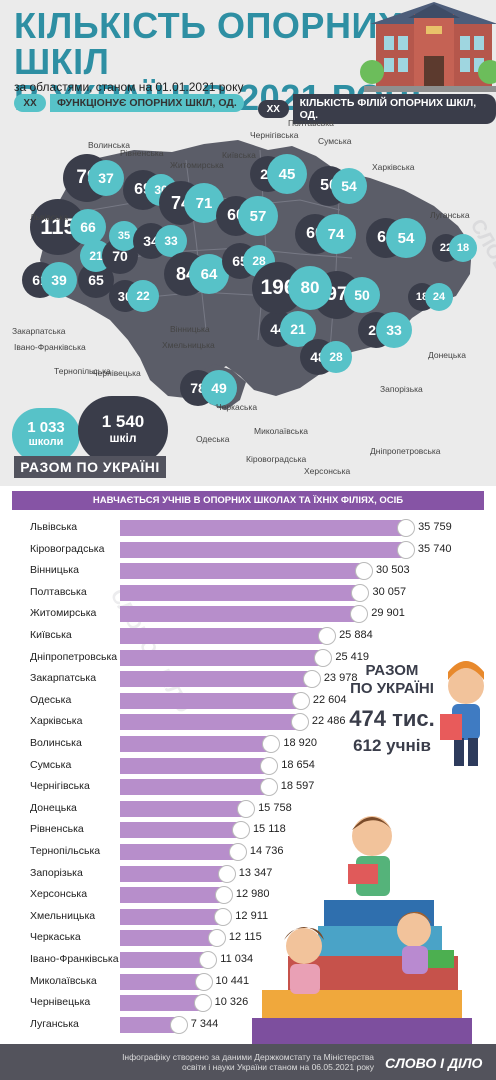 The image size is (496, 1080). Describe the element at coordinates (287, 174) in the screenshot. I see `map-bubble-branches: 45` at that location.